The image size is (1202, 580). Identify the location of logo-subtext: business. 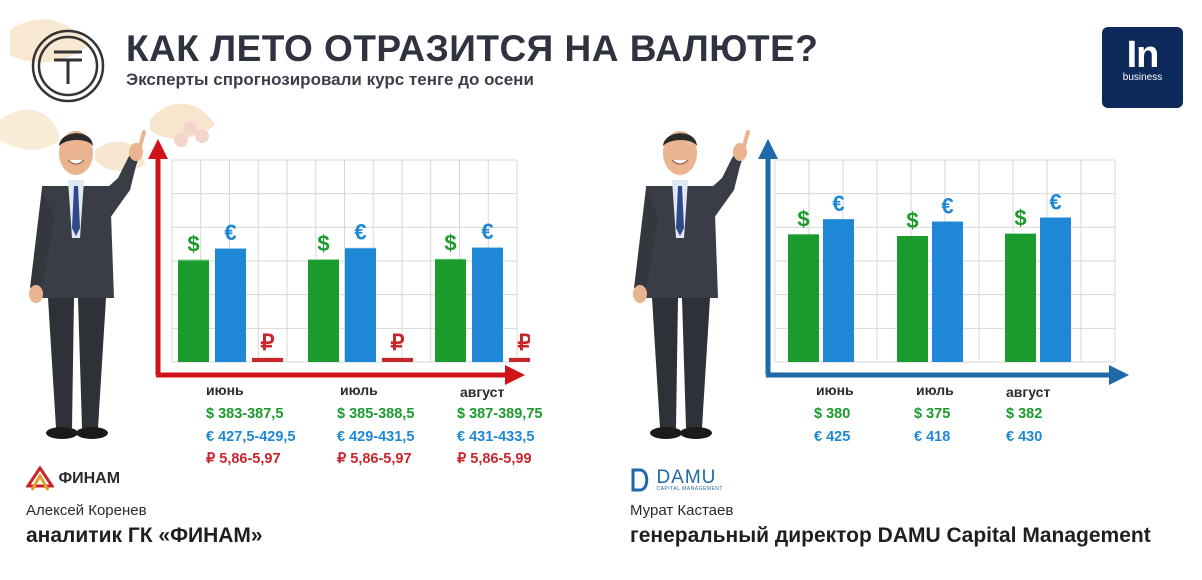
(1142, 77).